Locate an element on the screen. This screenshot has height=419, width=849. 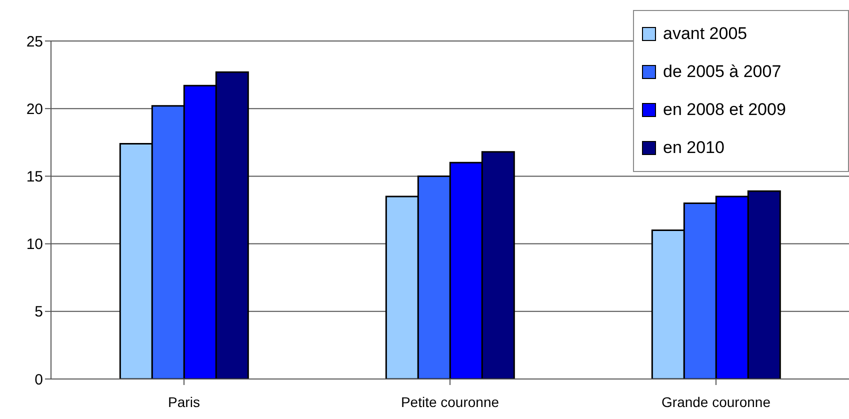
y-tick-label: 10 is located at coordinates (34, 245).